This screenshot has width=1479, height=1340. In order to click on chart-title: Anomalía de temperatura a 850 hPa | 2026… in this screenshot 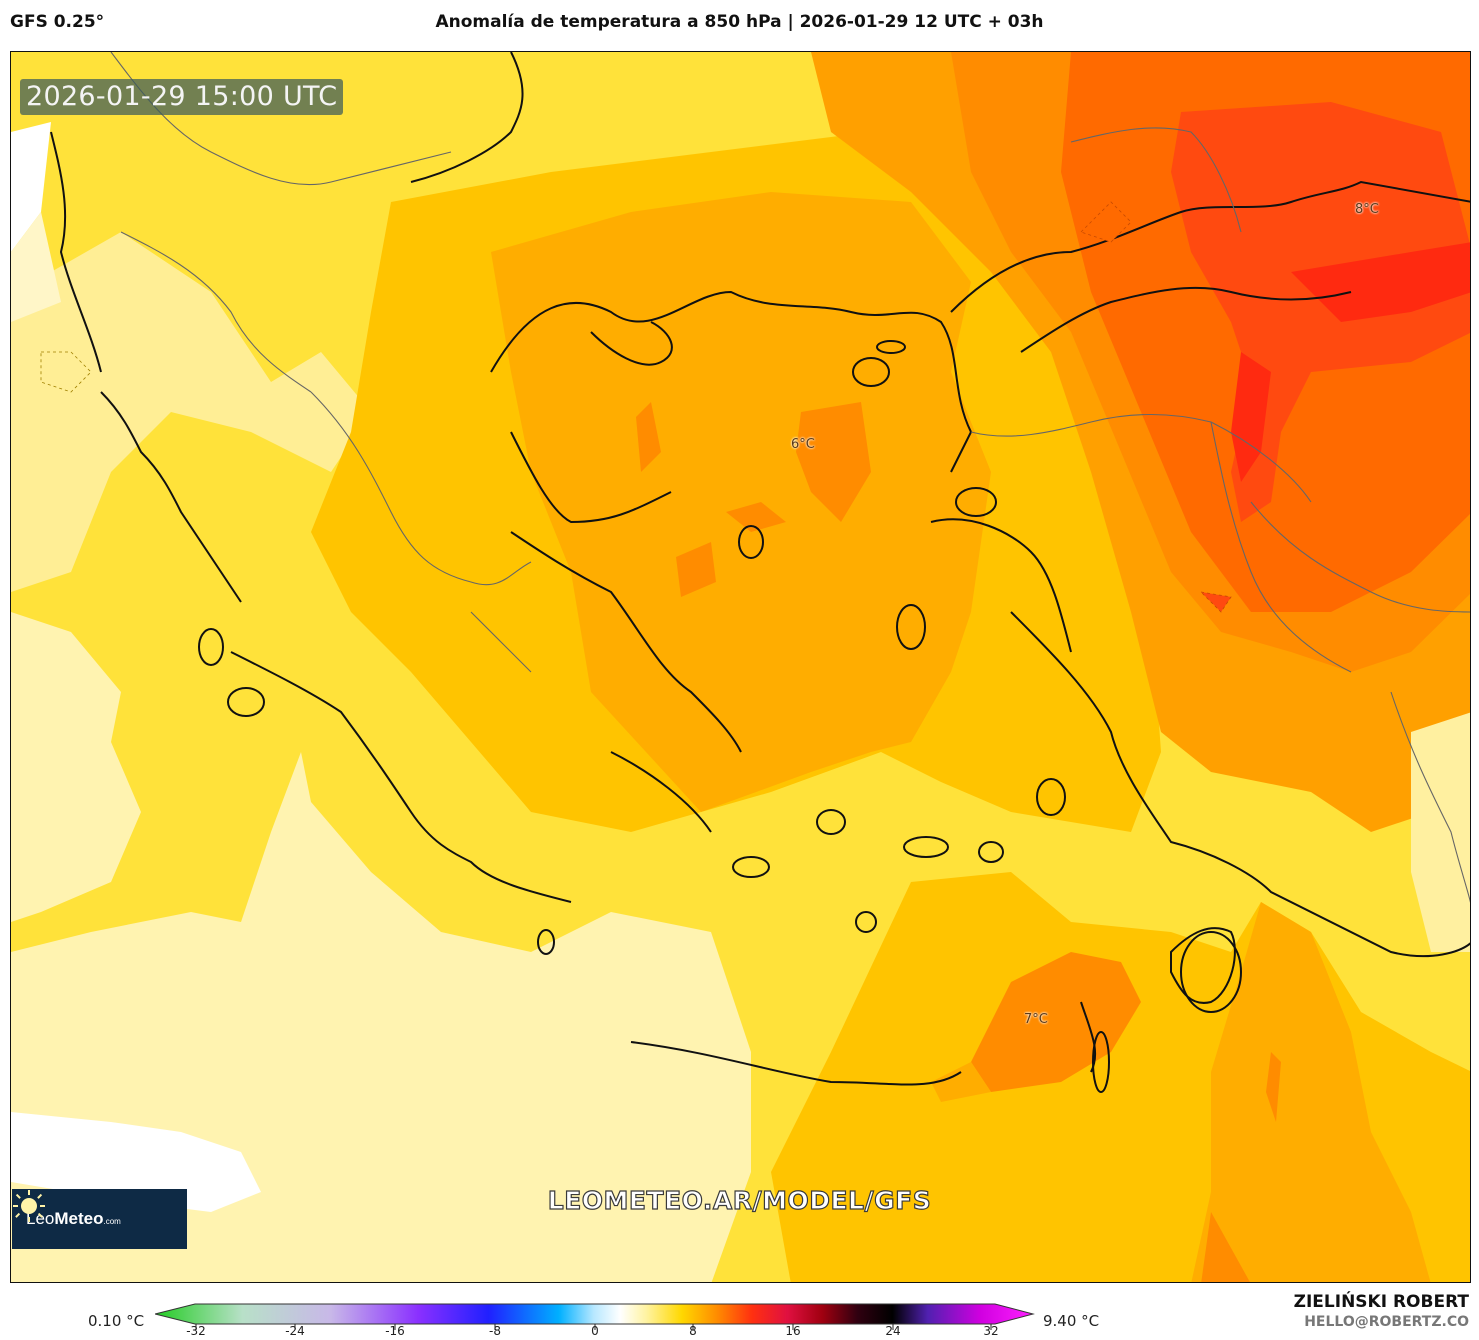, I will do `click(739, 22)`.